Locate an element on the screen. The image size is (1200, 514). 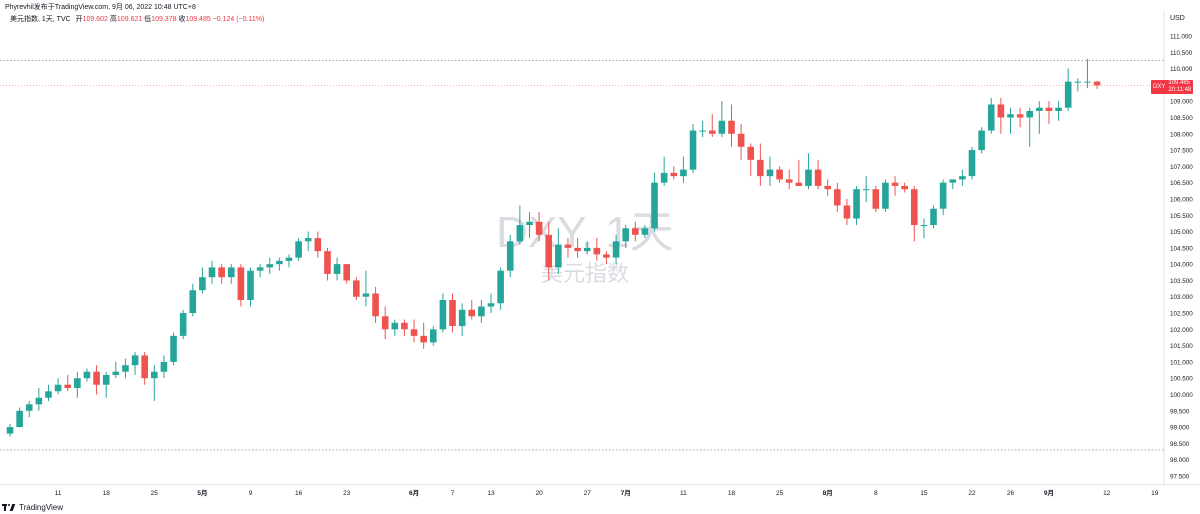
price-tick-label: 103.500 is located at coordinates (1181, 281).